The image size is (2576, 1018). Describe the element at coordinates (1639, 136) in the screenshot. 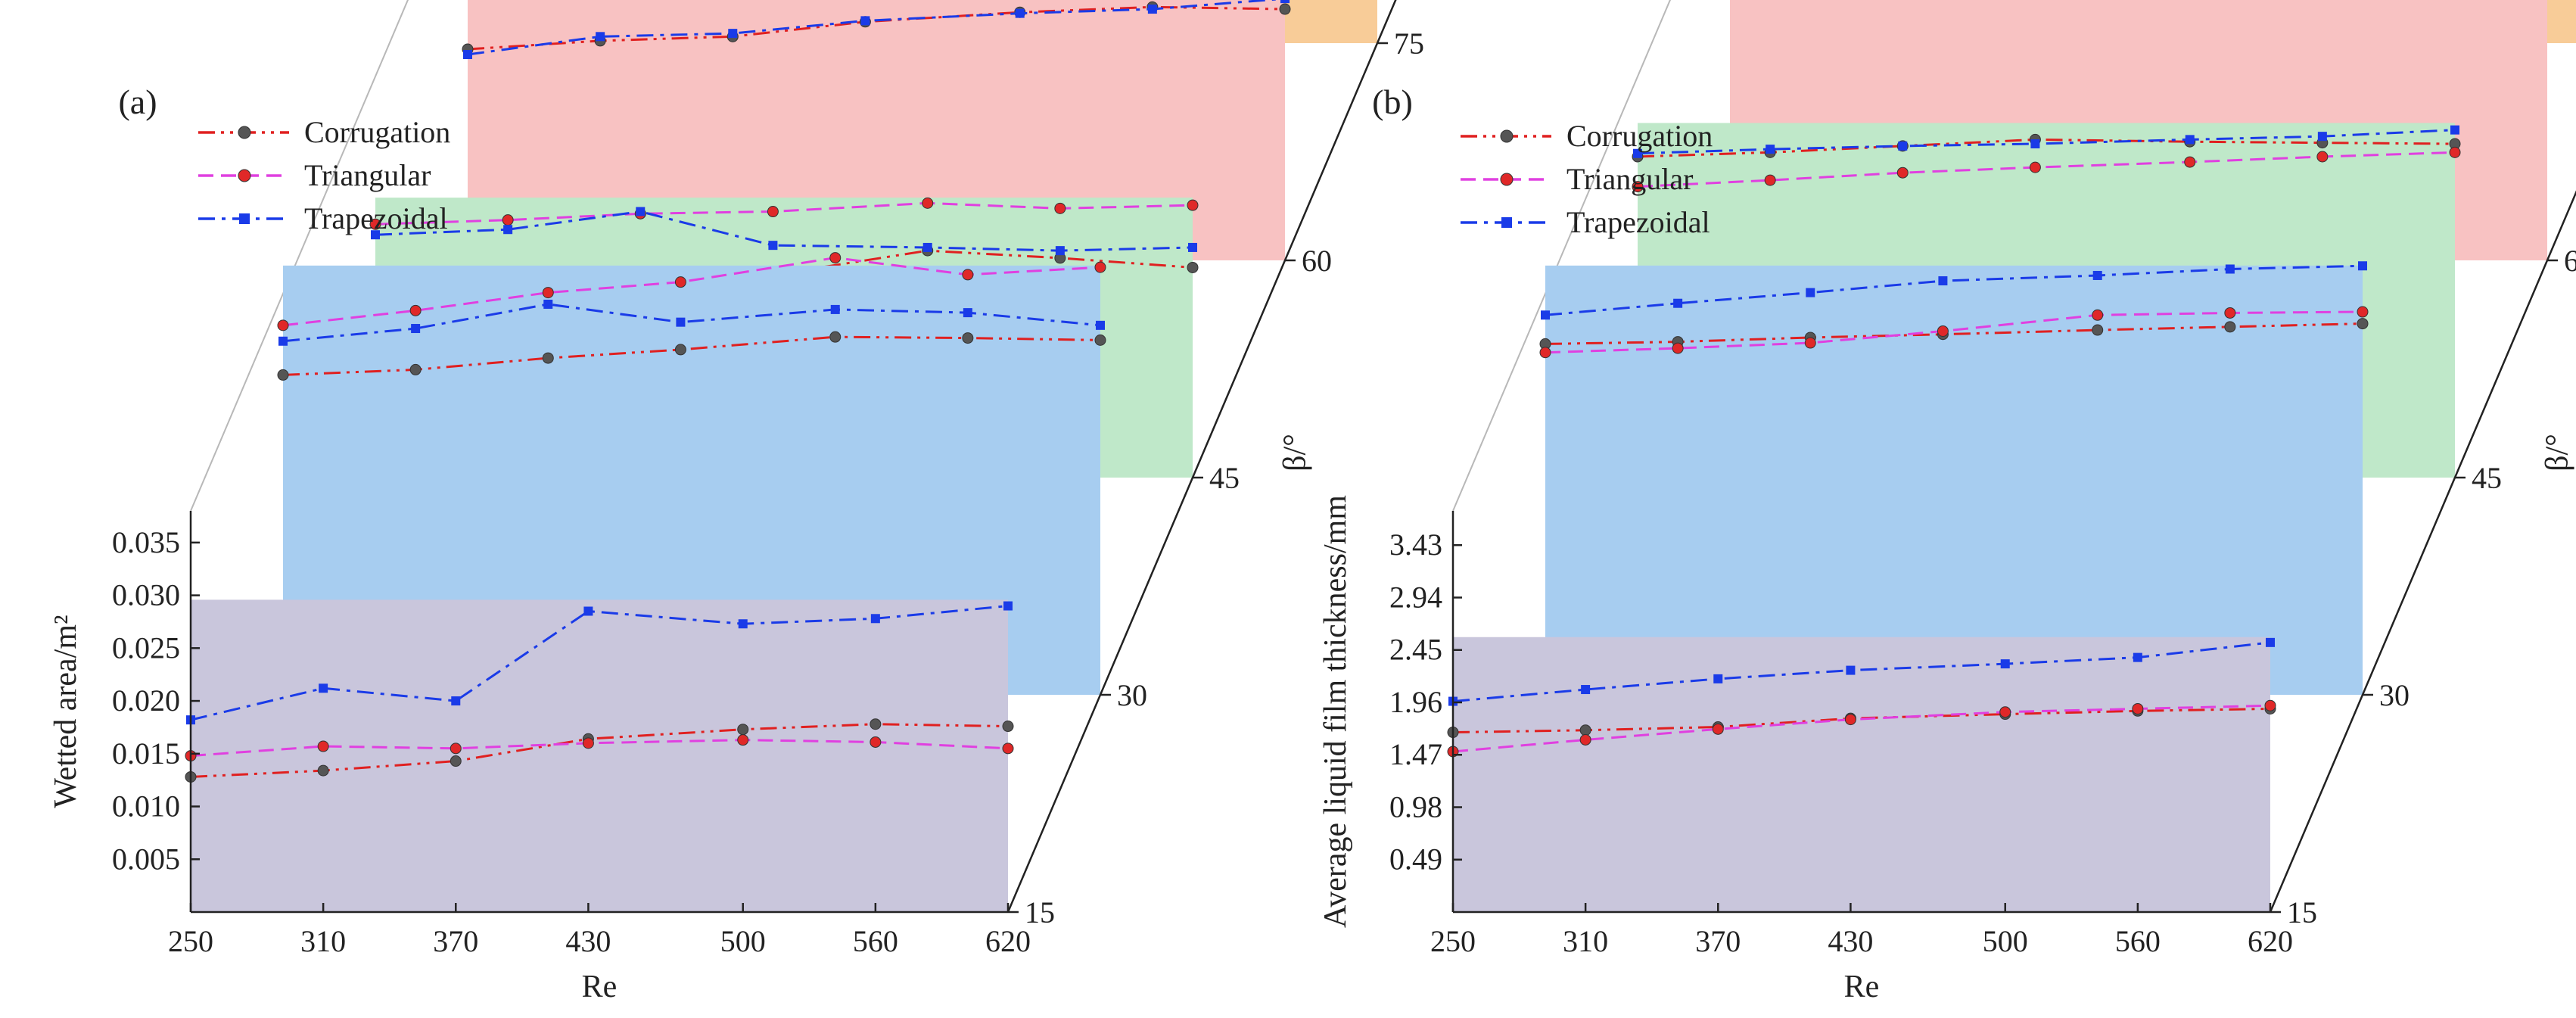

I see `legend-label-corrugation: Corrugation` at that location.